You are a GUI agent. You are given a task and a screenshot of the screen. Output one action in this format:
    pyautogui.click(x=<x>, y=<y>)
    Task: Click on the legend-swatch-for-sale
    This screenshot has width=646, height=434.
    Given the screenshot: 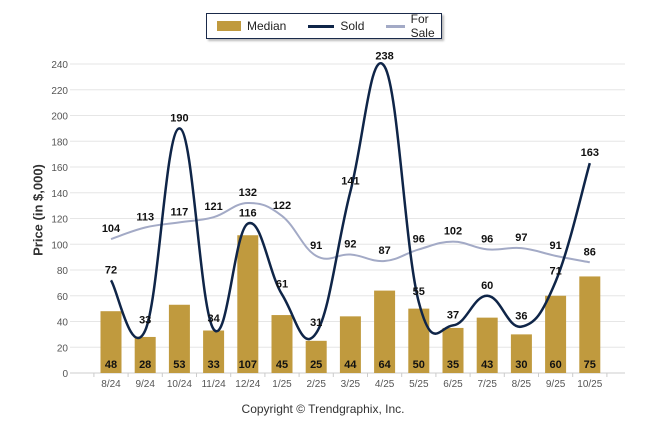 What is the action you would take?
    pyautogui.click(x=395, y=26)
    